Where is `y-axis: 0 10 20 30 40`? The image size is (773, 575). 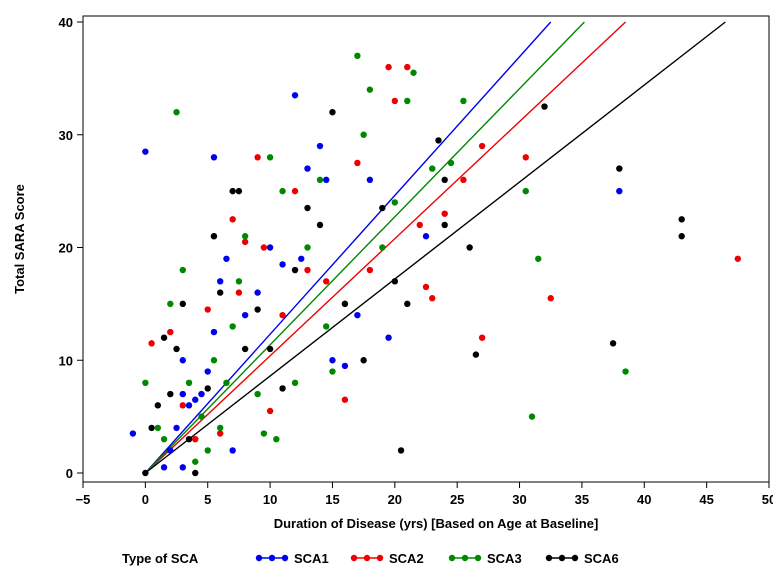 y-axis: 0 10 20 30 40 is located at coordinates (71, 248).